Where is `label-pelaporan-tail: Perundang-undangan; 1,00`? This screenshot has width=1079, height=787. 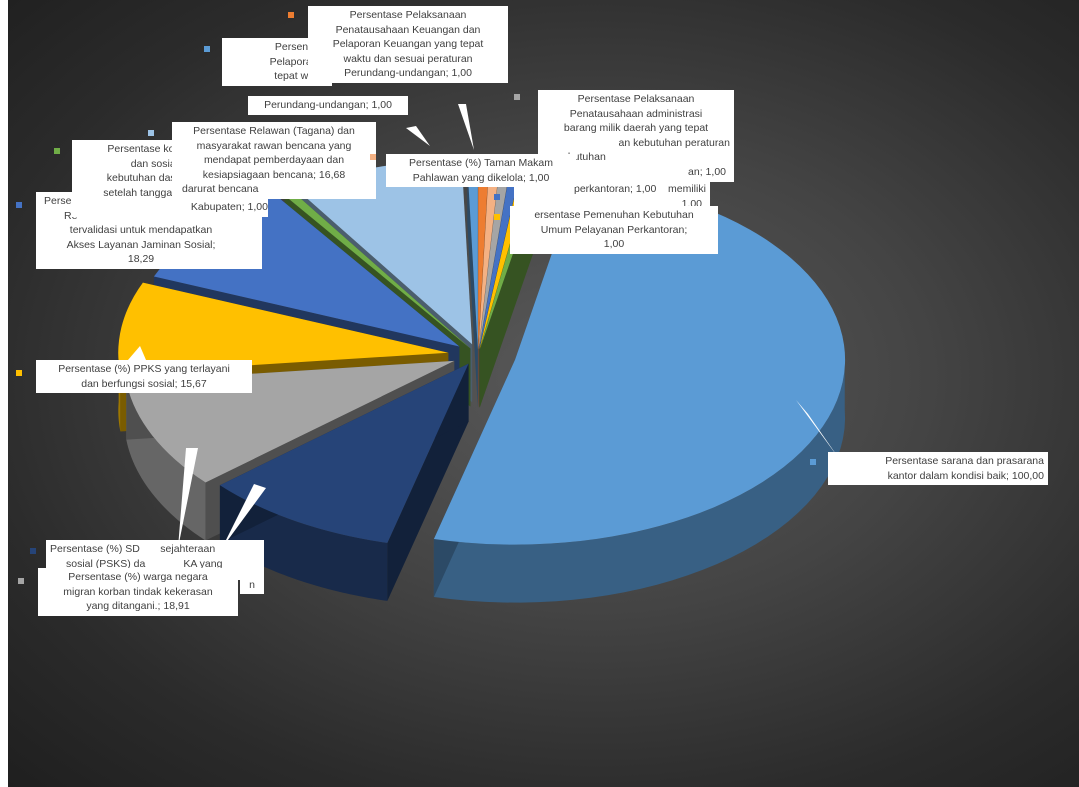 label-pelaporan-tail: Perundang-undangan; 1,00 is located at coordinates (328, 105).